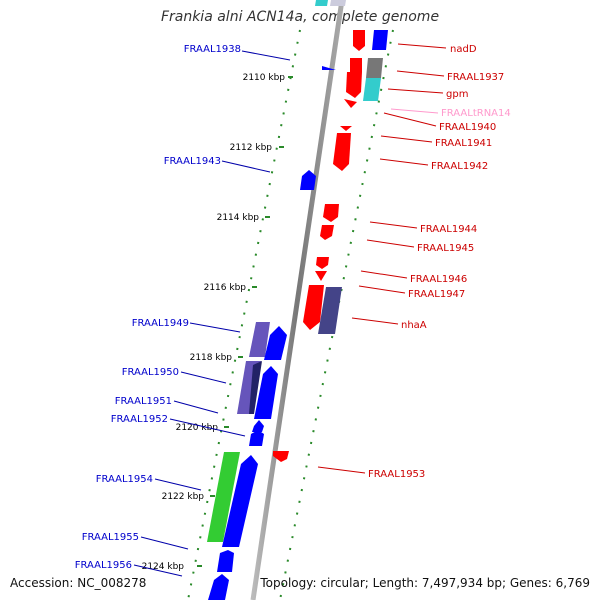 The height and width of the screenshot is (600, 600). What do you see at coordinates (78, 583) in the screenshot?
I see `accession-label: Accession: NC_008278` at bounding box center [78, 583].